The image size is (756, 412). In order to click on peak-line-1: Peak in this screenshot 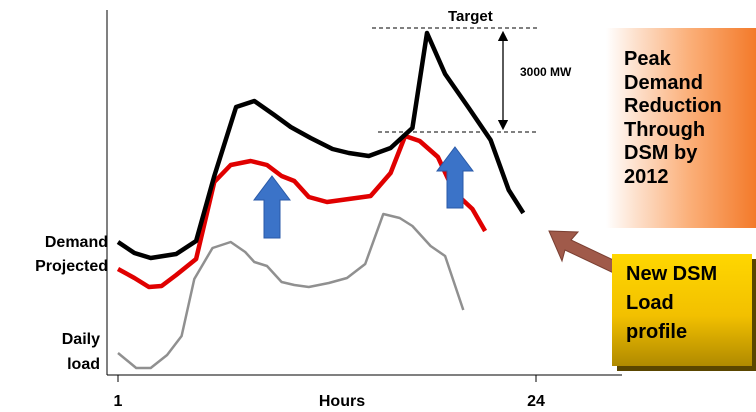, I will do `click(647, 59)`.